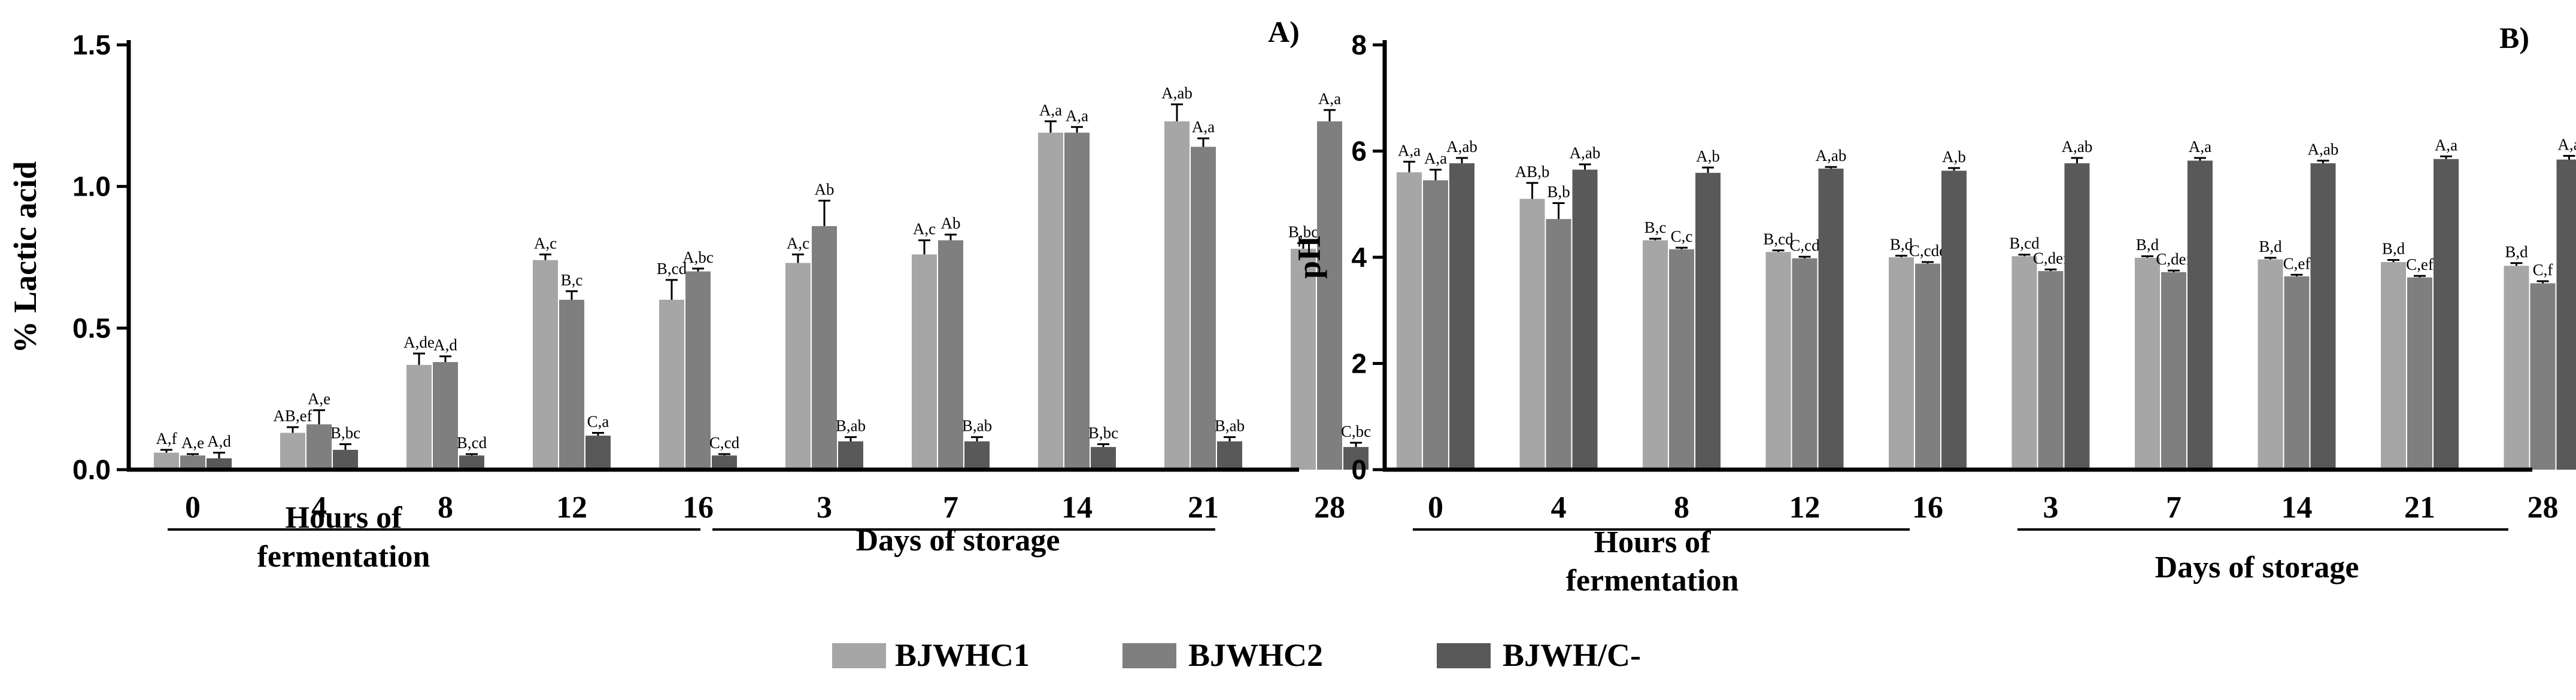 The image size is (2576, 700). What do you see at coordinates (192, 443) in the screenshot?
I see `significance-label: A,e` at bounding box center [192, 443].